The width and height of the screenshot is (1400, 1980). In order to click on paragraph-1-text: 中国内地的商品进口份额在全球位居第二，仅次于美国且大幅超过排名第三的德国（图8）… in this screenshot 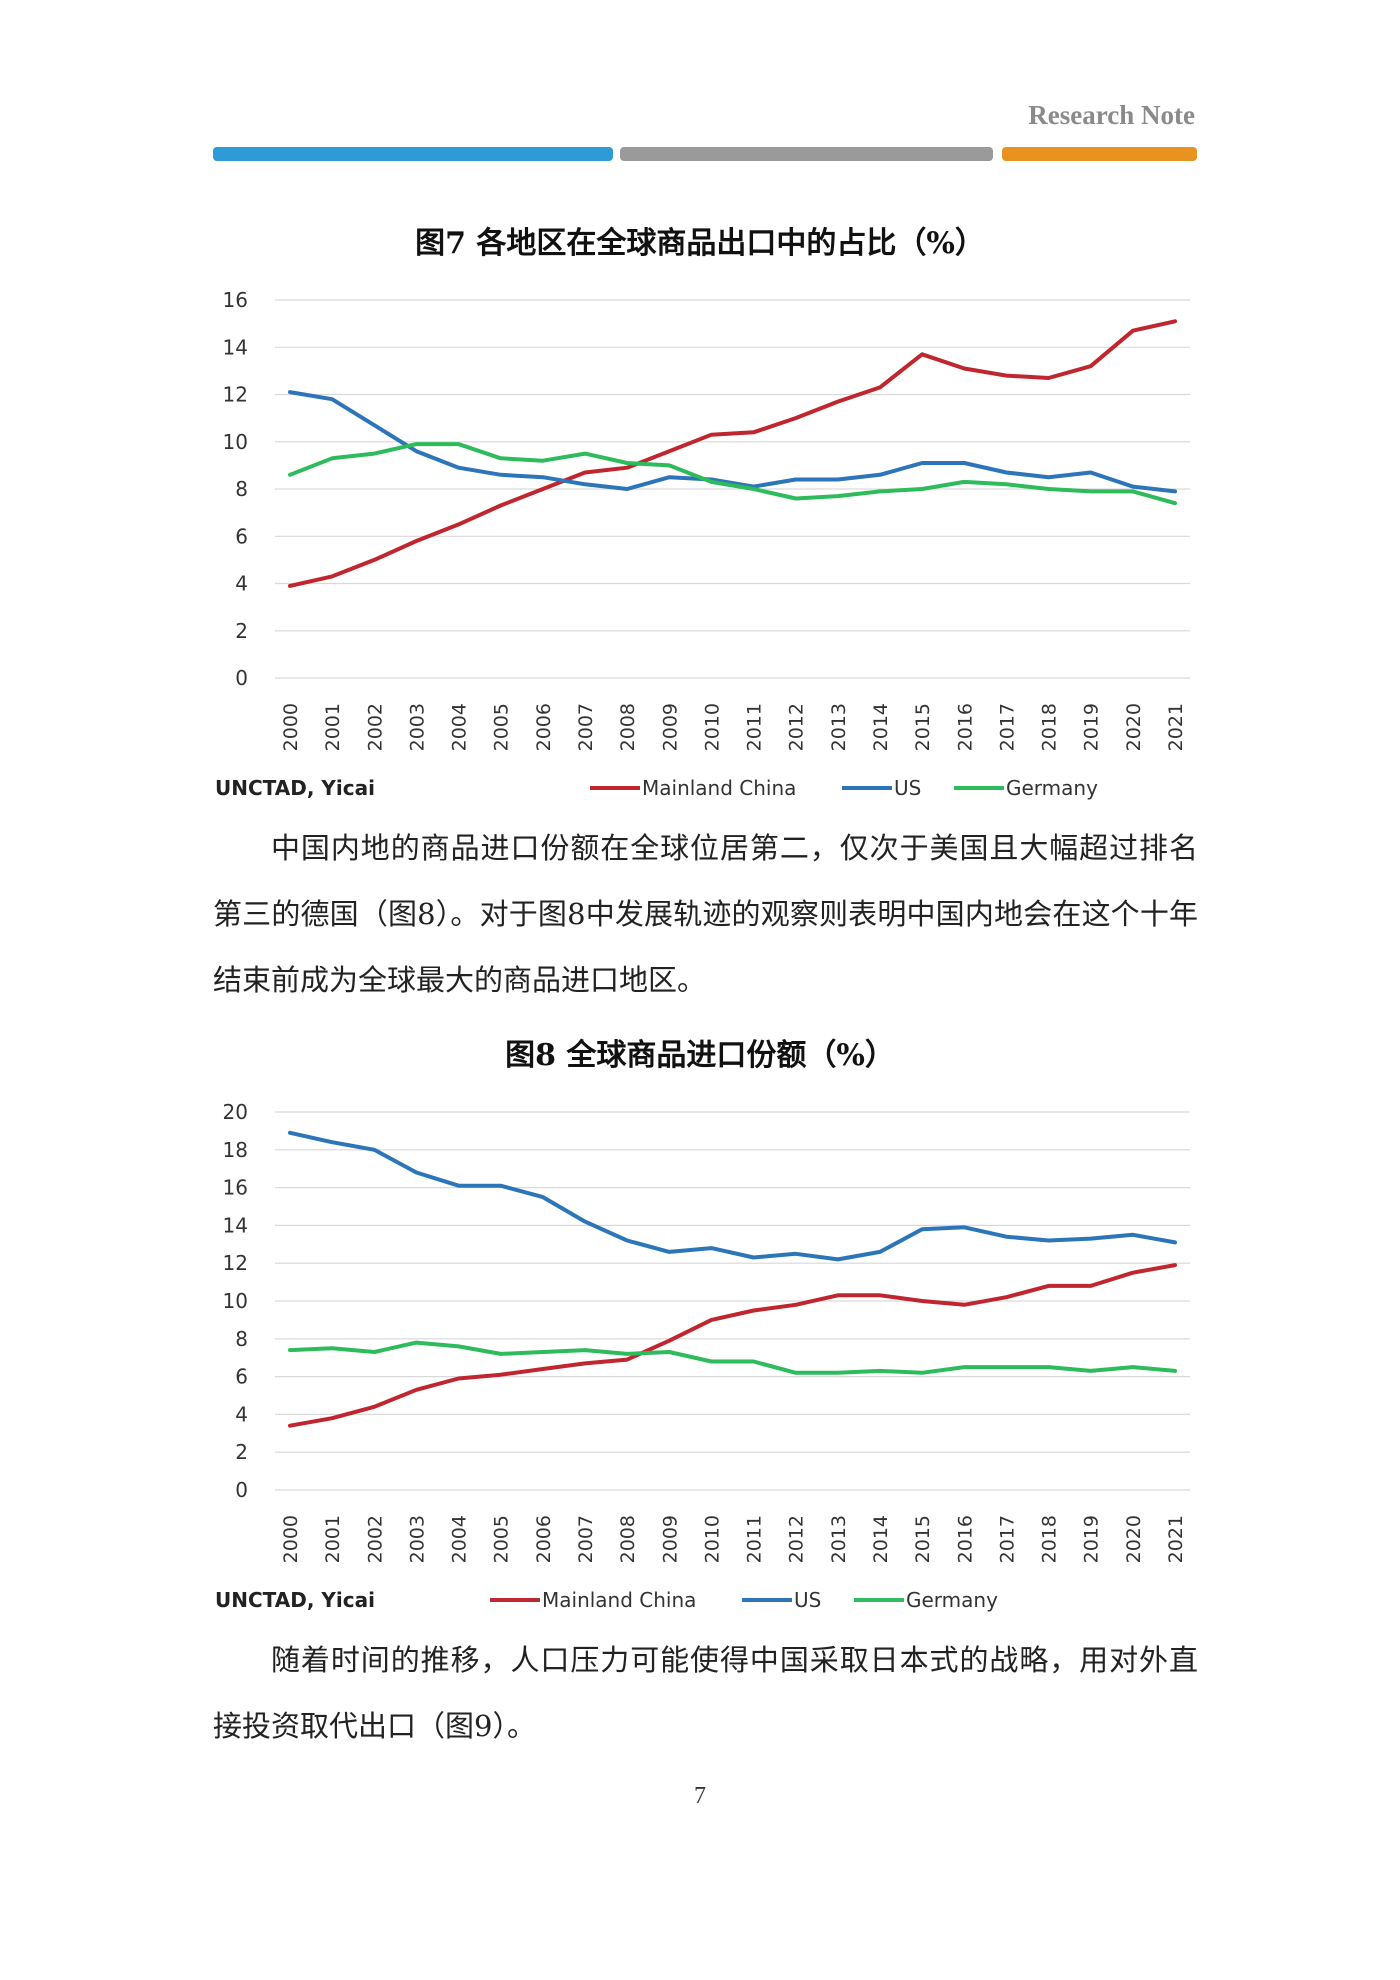, I will do `click(705, 914)`.